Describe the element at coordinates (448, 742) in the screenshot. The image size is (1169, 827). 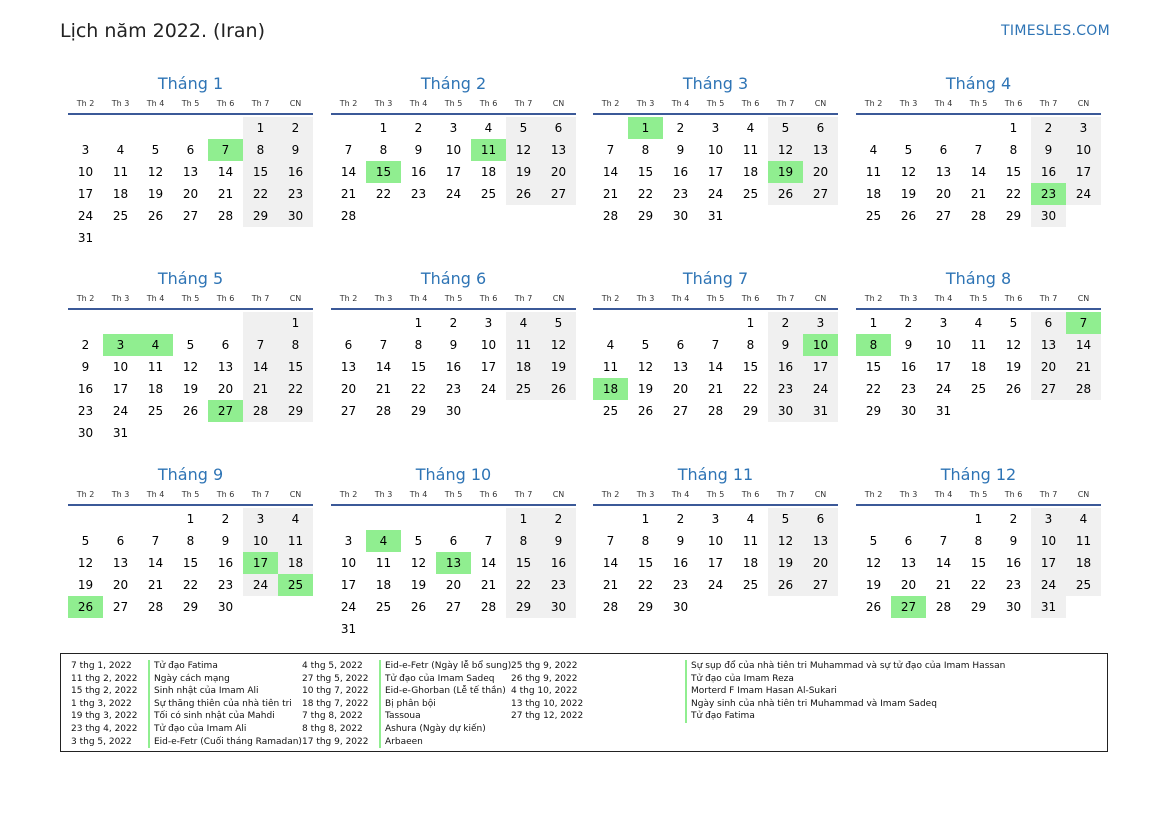
I see `legend-holiday-name: Arbaeen` at that location.